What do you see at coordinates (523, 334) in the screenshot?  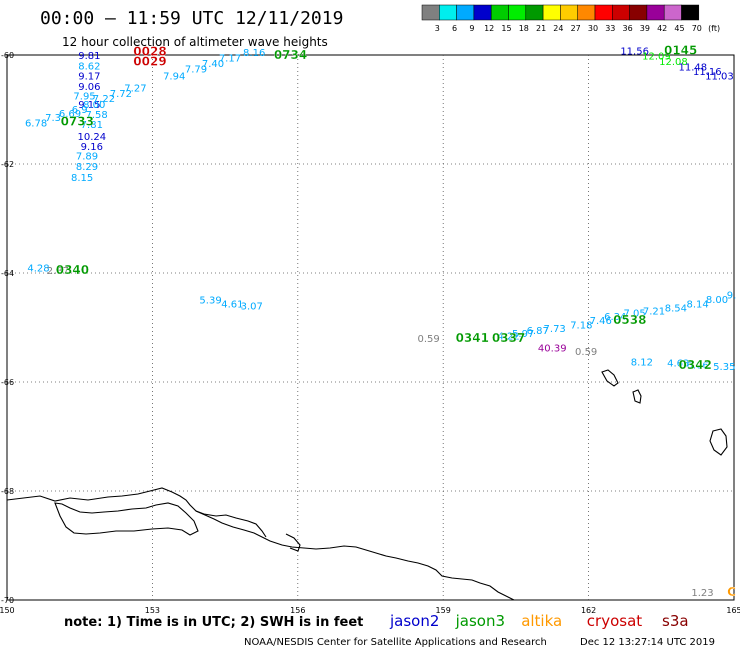 I see `wave-height-label: 5.97` at bounding box center [523, 334].